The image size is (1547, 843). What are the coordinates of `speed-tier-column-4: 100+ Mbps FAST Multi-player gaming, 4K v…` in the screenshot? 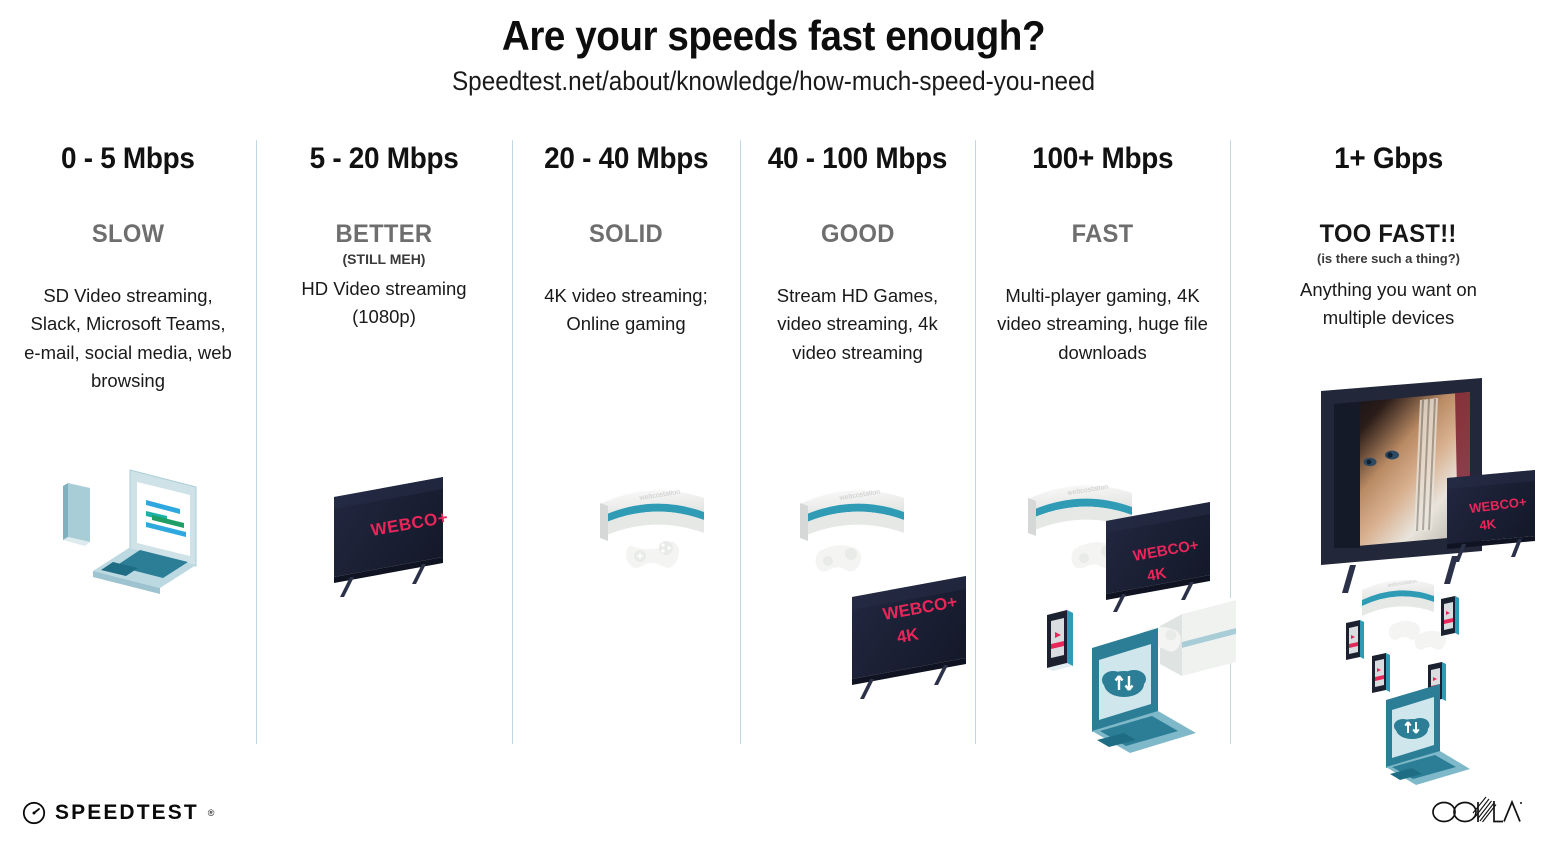 It's located at (1102, 438).